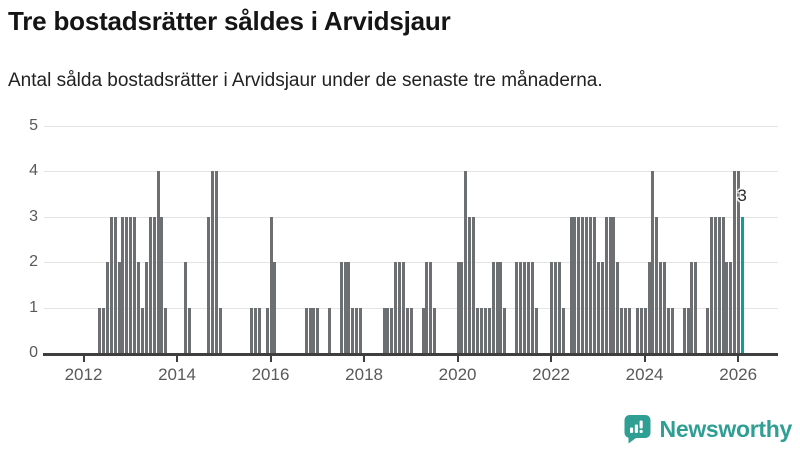 The height and width of the screenshot is (450, 800). Describe the element at coordinates (743, 284) in the screenshot. I see `bar-current-highlighted` at that location.